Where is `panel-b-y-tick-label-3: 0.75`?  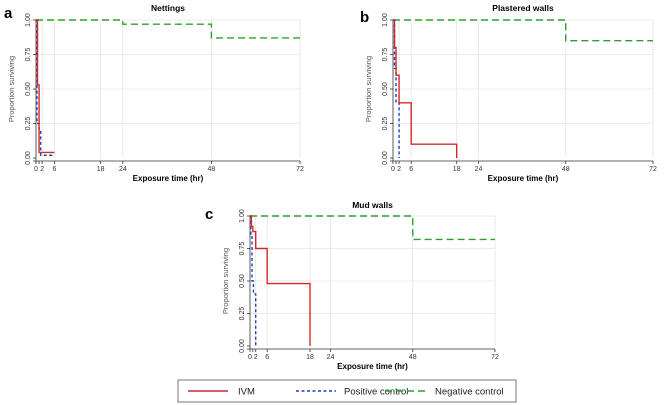
panel-b-y-tick-label-3: 0.75 is located at coordinates (385, 55).